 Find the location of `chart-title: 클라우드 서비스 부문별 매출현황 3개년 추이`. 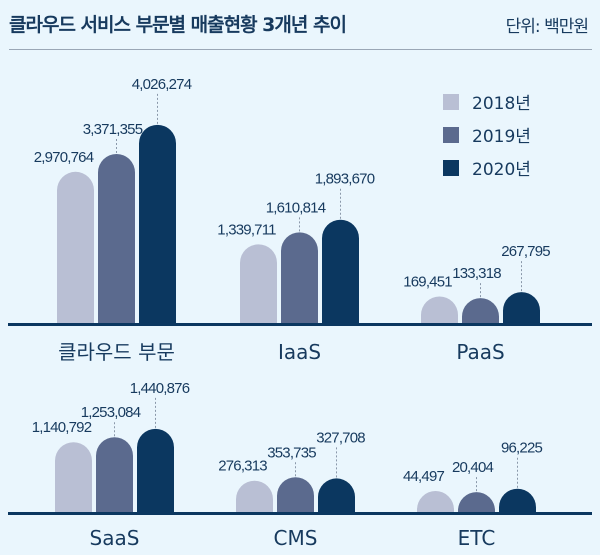

chart-title: 클라우드 서비스 부문별 매출현황 3개년 추이 is located at coordinates (178, 25).